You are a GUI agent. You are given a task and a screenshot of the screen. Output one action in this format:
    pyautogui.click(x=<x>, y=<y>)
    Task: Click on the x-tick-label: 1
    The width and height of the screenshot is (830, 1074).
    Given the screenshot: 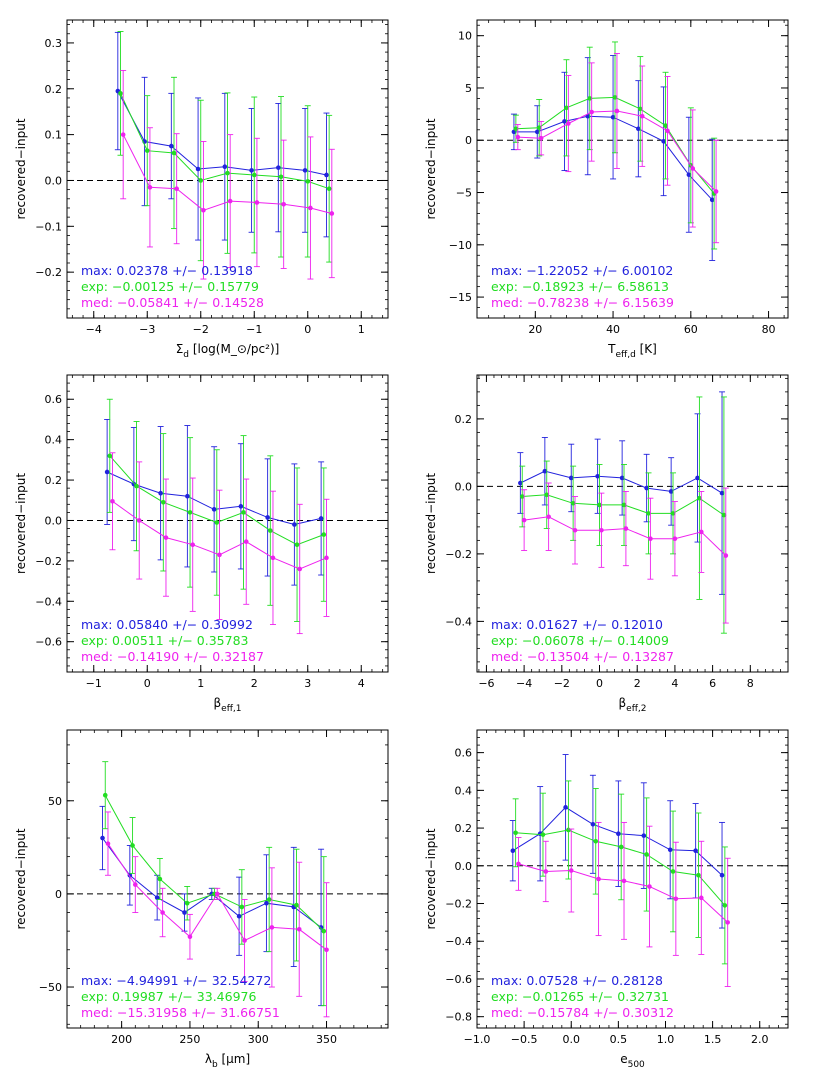 What is the action you would take?
    pyautogui.click(x=200, y=683)
    